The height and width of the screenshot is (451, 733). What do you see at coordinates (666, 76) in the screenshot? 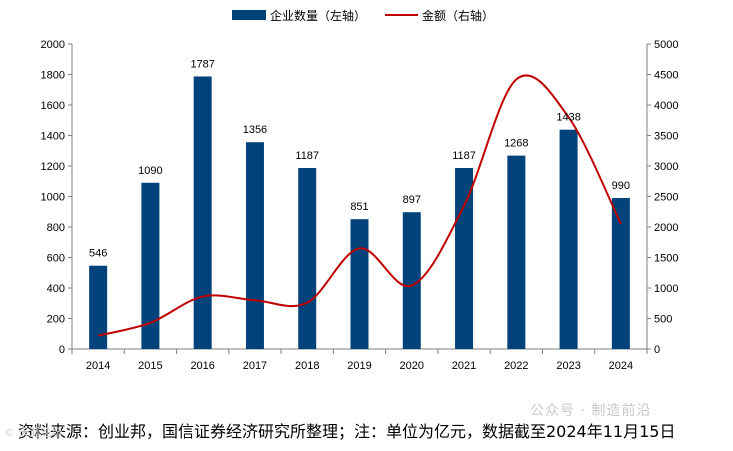
I see `y-right-tick-label: 4500` at bounding box center [666, 76].